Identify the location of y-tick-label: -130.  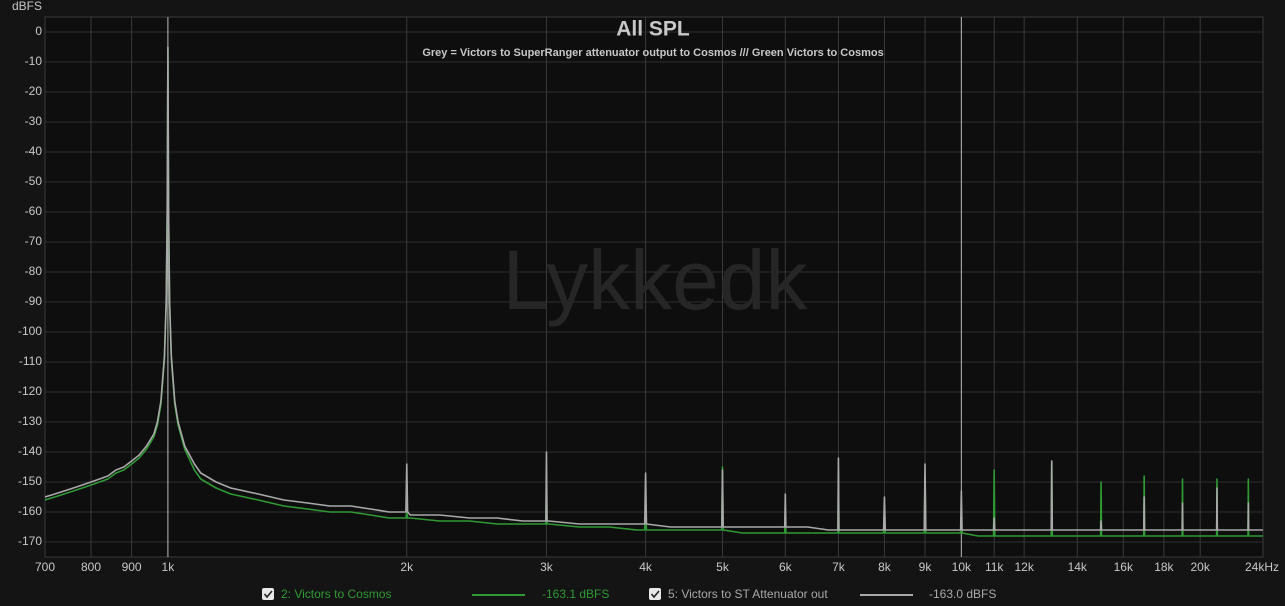
(30, 421).